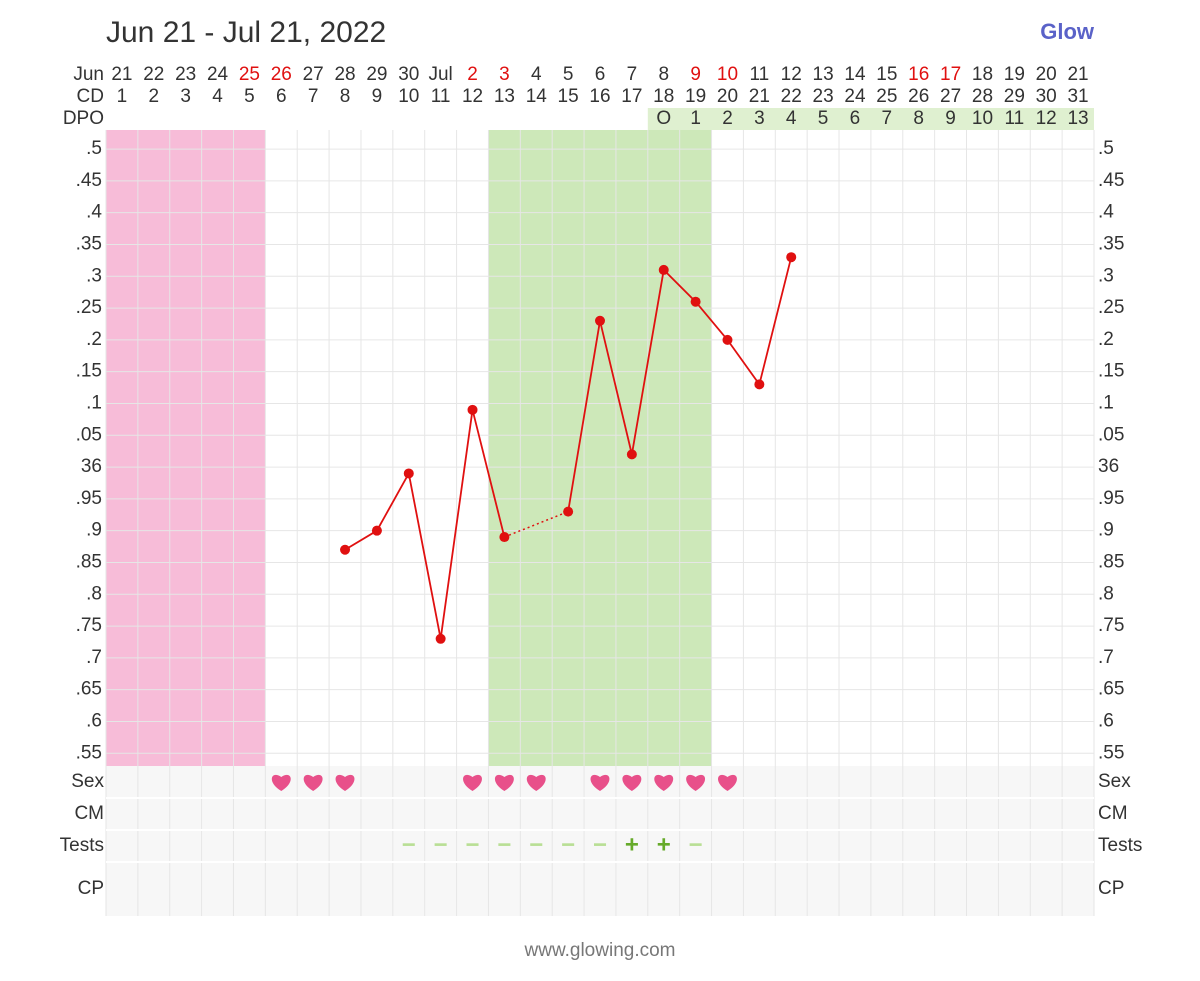 The image size is (1200, 981). I want to click on x-tick-label: 17, so click(950, 74).